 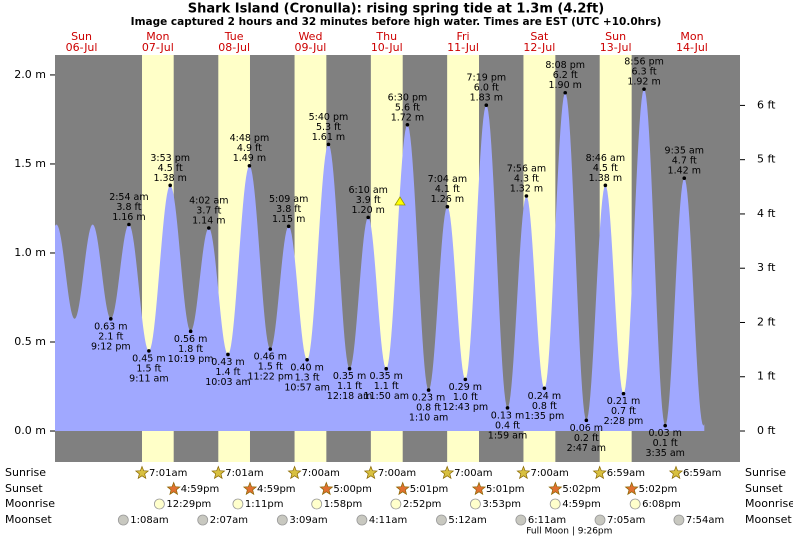 What do you see at coordinates (428, 418) in the screenshot?
I see `extreme-label: 1:10 am` at bounding box center [428, 418].